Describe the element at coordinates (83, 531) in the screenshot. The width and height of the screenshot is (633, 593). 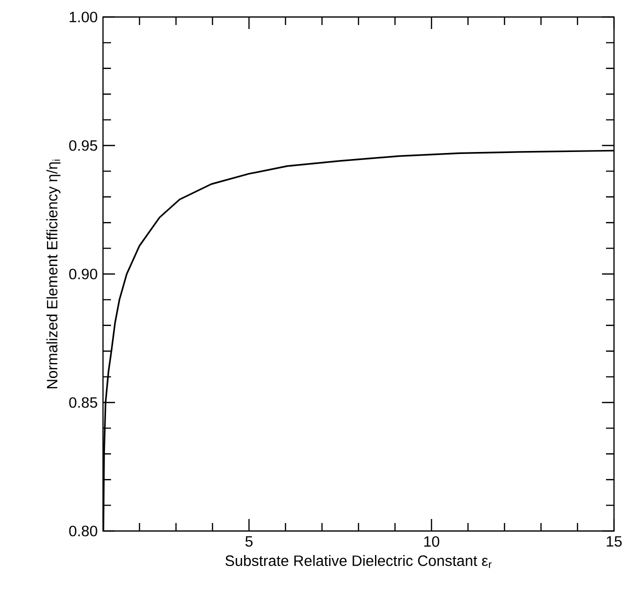
I see `y-tick-label: 0.80` at that location.